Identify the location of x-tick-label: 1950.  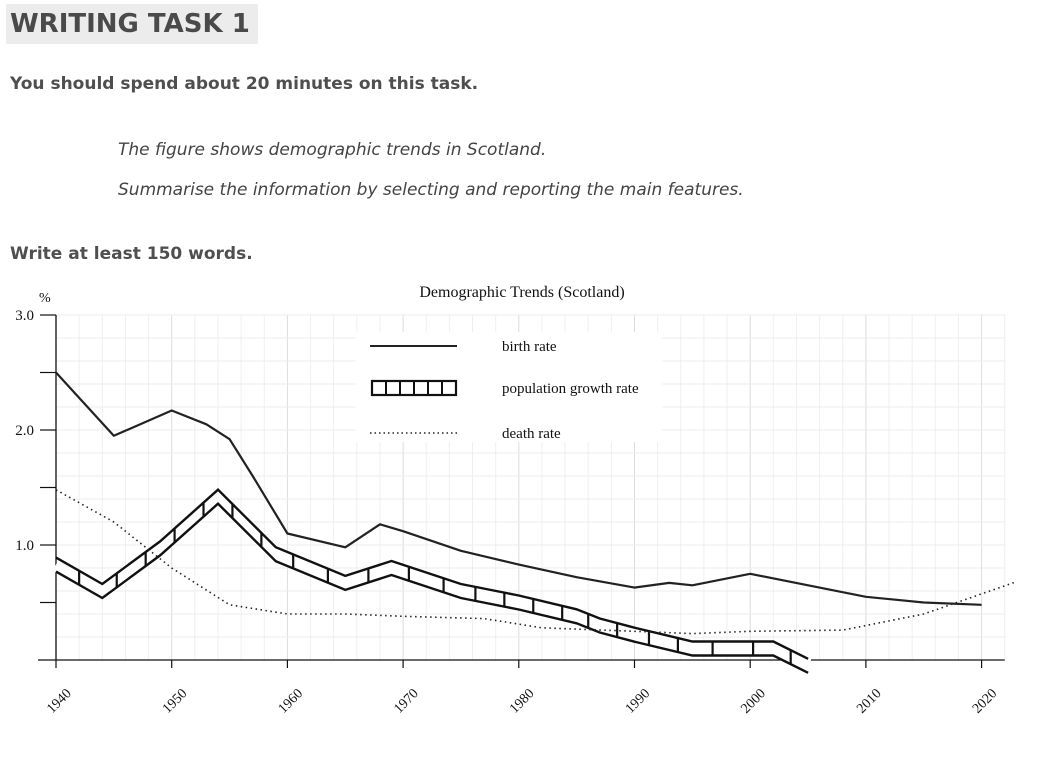
(175, 701).